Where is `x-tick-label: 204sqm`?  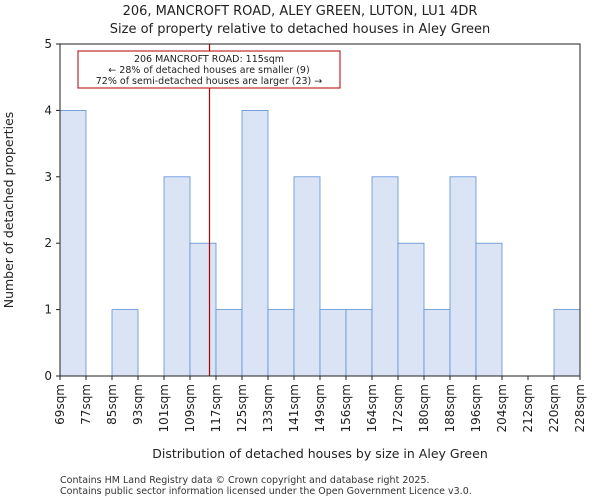
x-tick-label: 204sqm is located at coordinates (502, 408).